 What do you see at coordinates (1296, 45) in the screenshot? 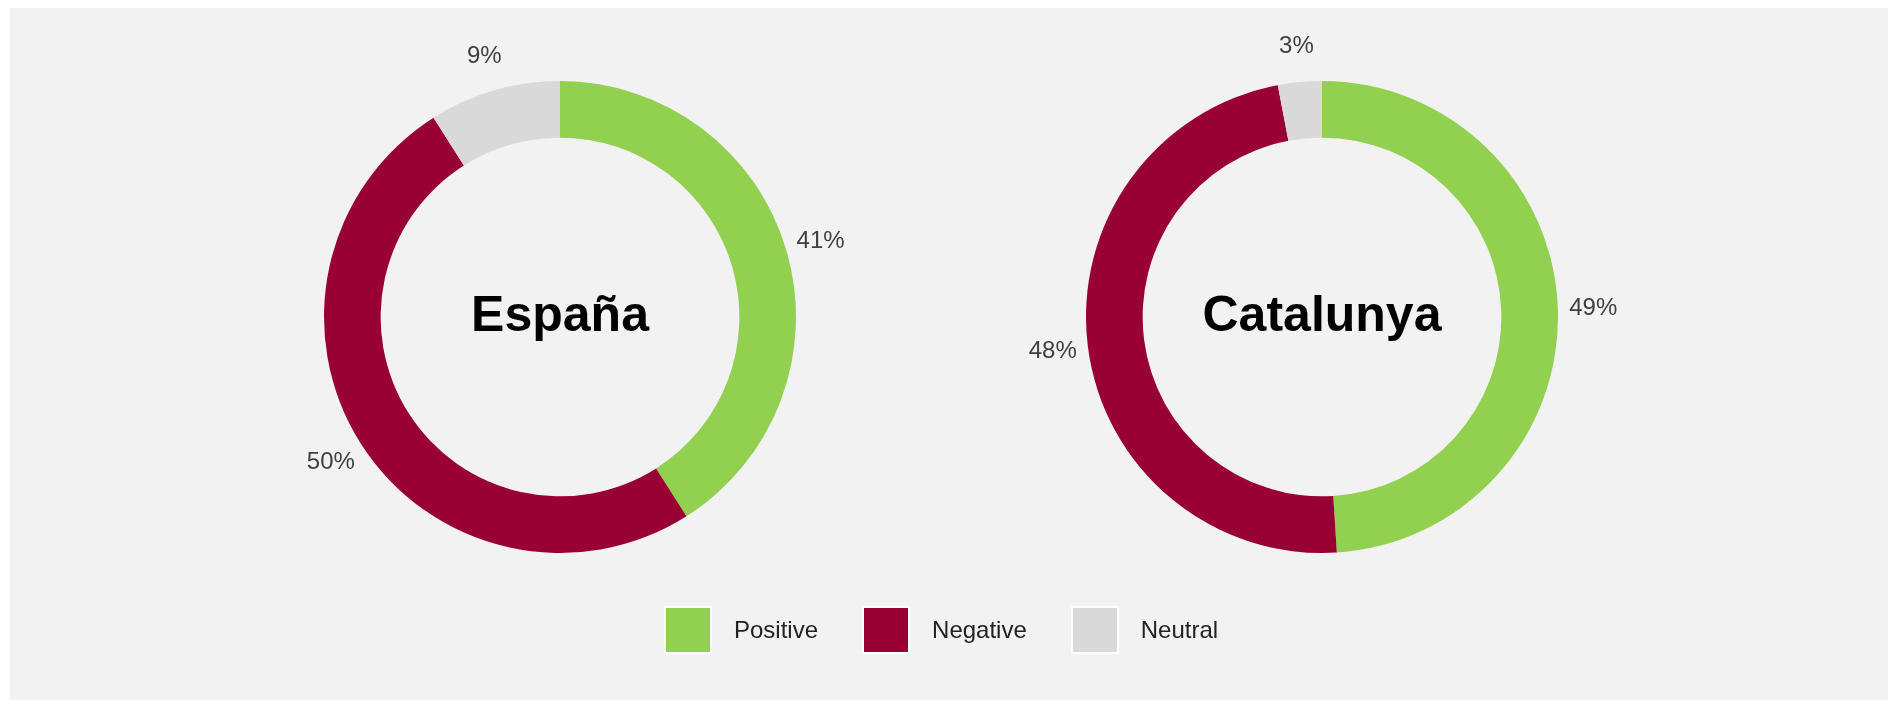
I see `data-label: 3%` at bounding box center [1296, 45].